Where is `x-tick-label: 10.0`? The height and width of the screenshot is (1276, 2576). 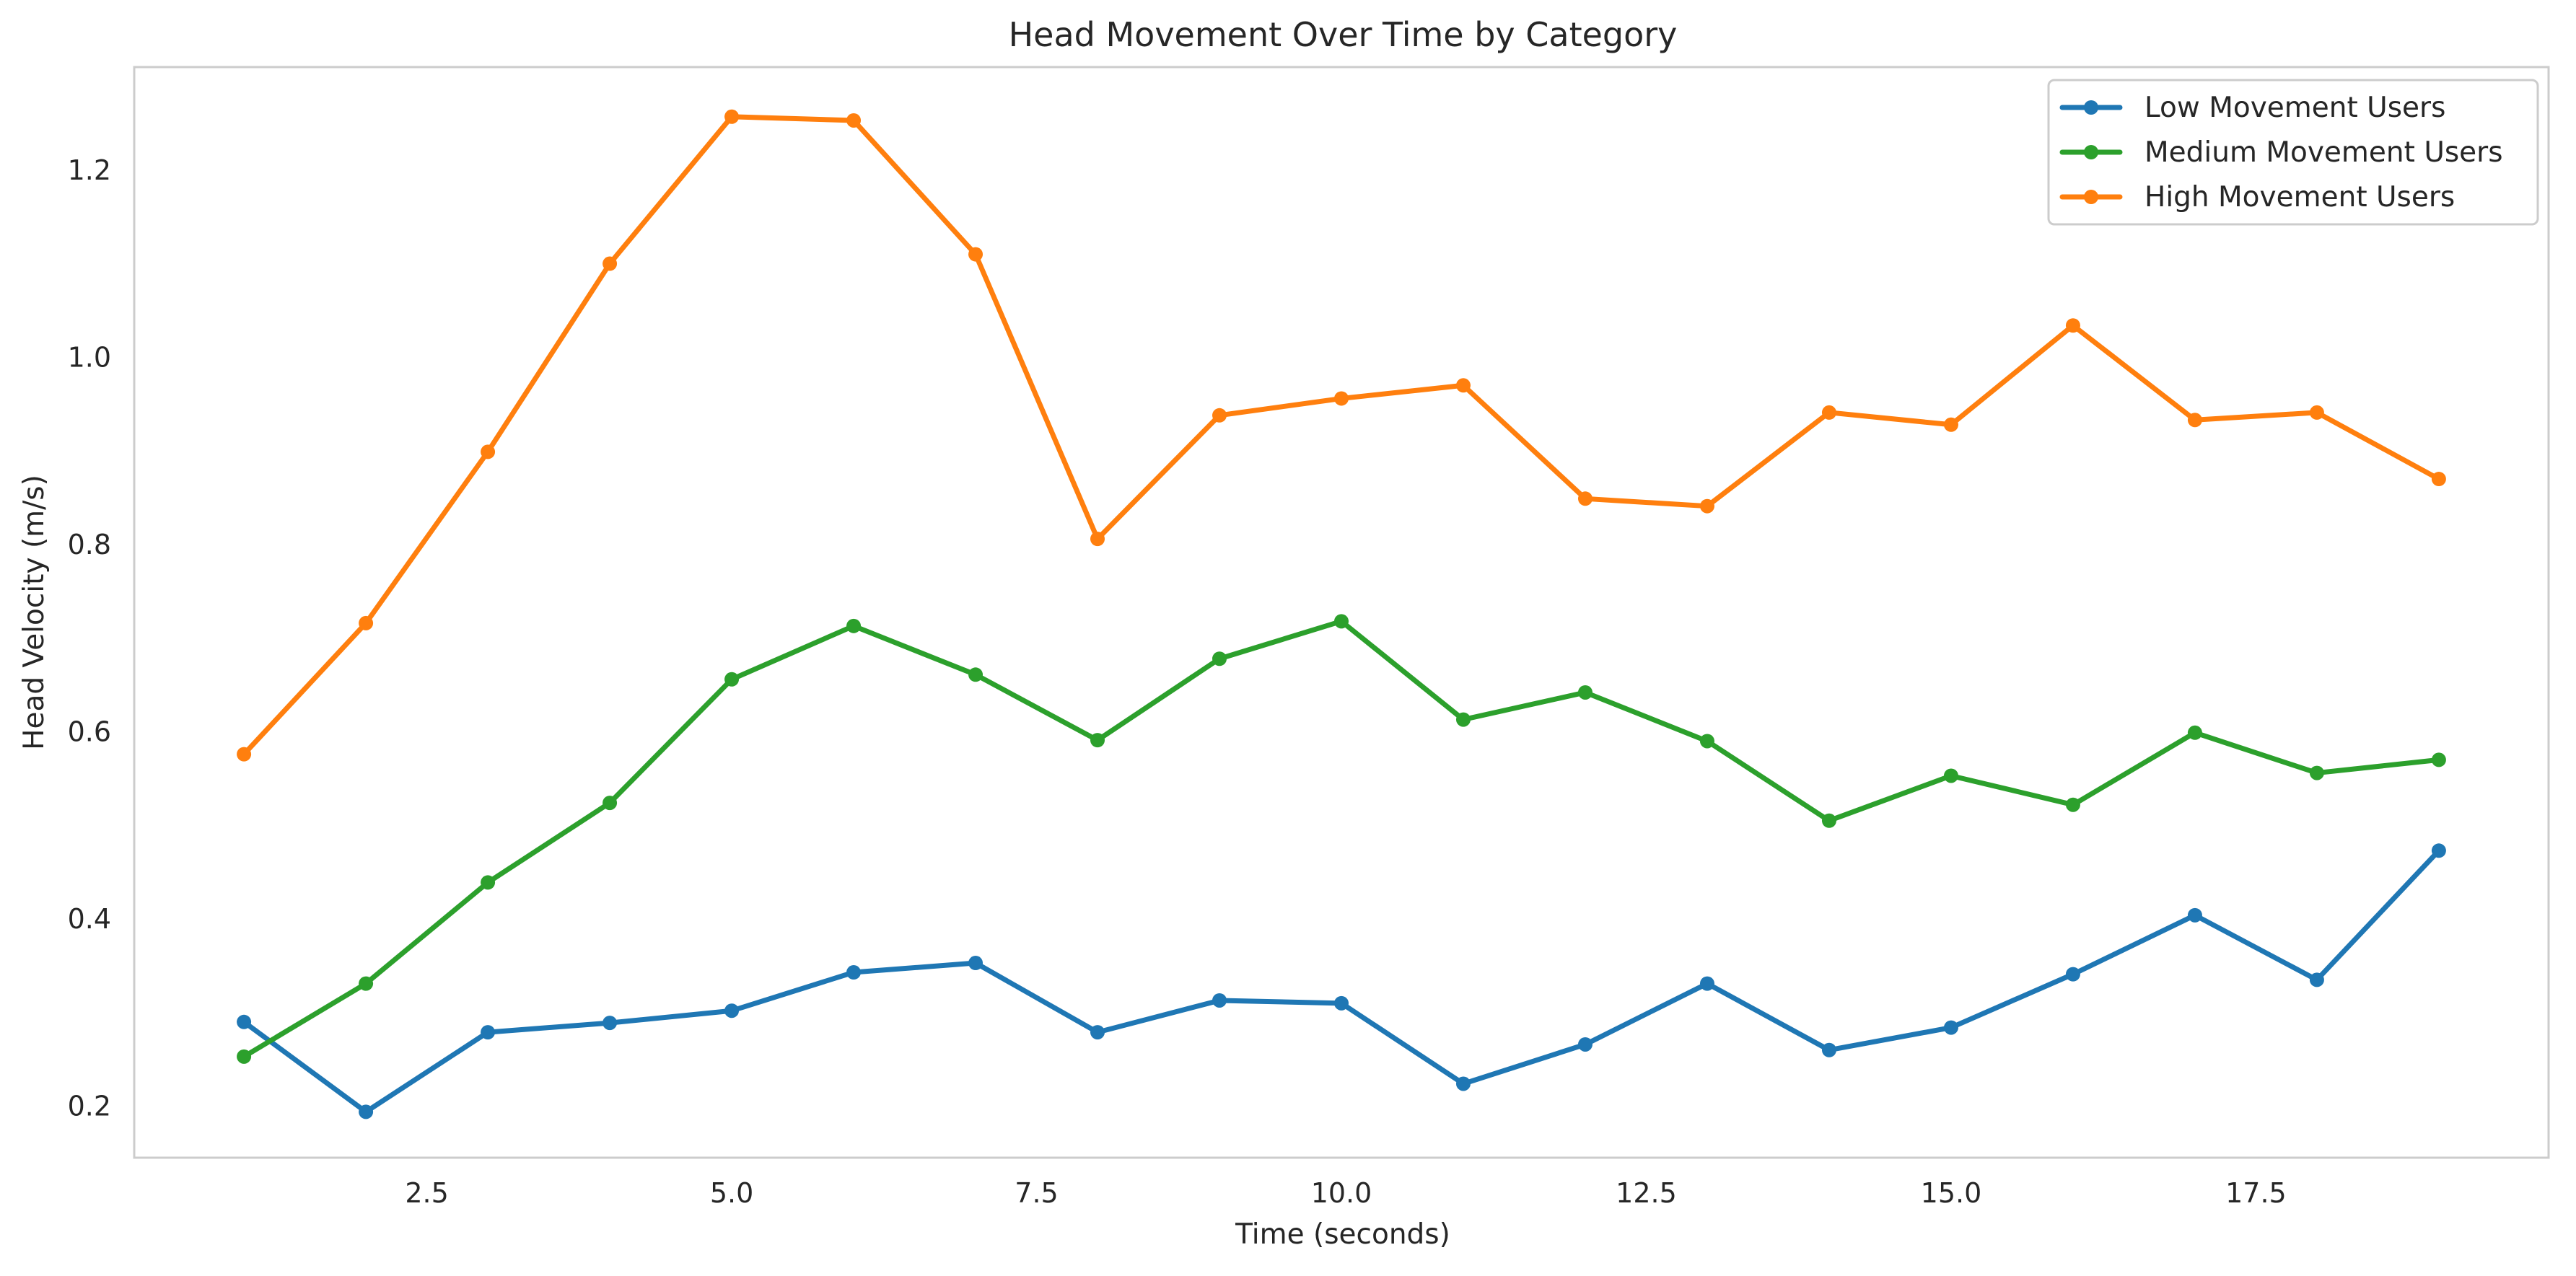
x-tick-label: 10.0 is located at coordinates (1341, 1193).